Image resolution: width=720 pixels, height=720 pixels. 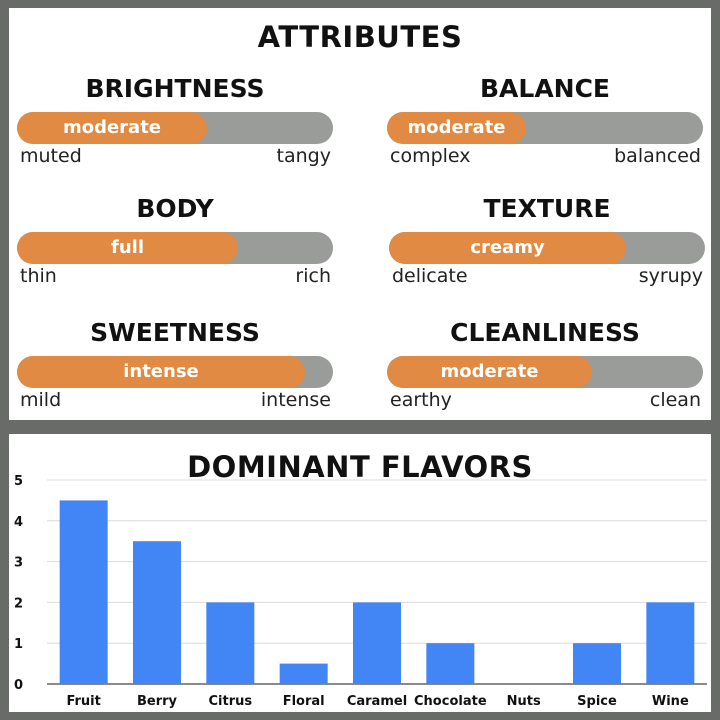 I want to click on x-tick-label: Chocolate, so click(x=450, y=701).